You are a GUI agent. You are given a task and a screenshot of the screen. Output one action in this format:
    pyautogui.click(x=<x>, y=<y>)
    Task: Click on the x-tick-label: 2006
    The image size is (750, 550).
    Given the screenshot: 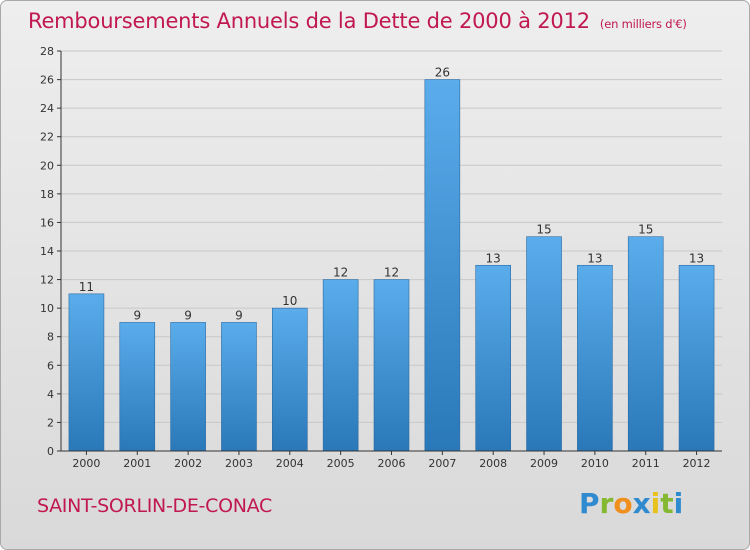 What is the action you would take?
    pyautogui.click(x=392, y=463)
    